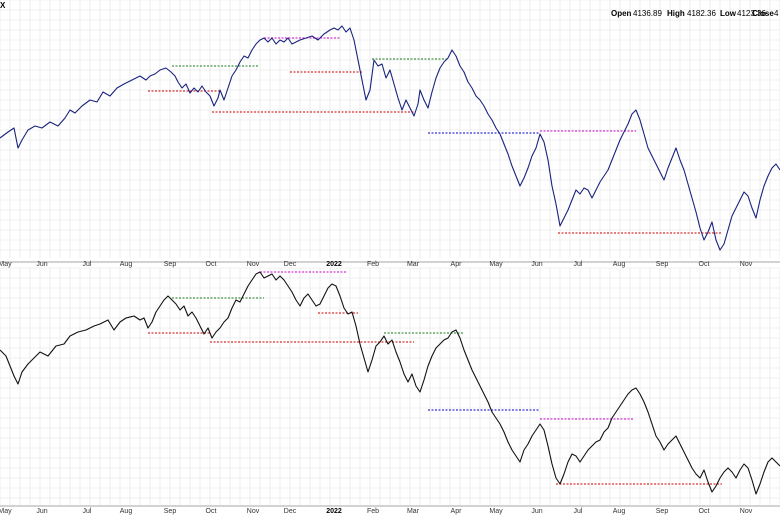 This screenshot has width=780, height=521. Describe the element at coordinates (647, 13) in the screenshot. I see `open-value: 4136.89` at that location.